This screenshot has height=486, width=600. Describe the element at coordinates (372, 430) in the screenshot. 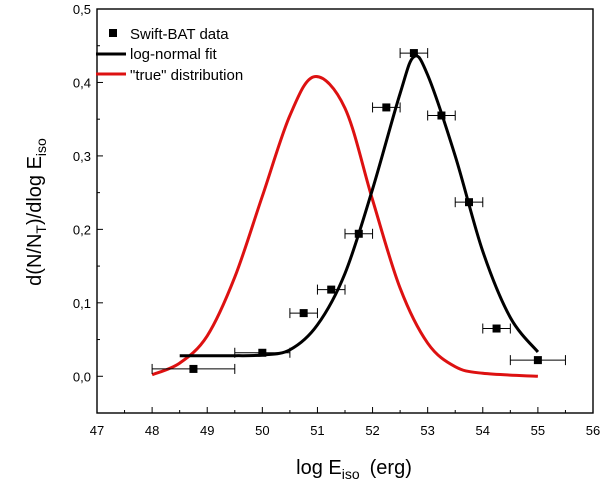

I see `x-tick-label: 52` at that location.